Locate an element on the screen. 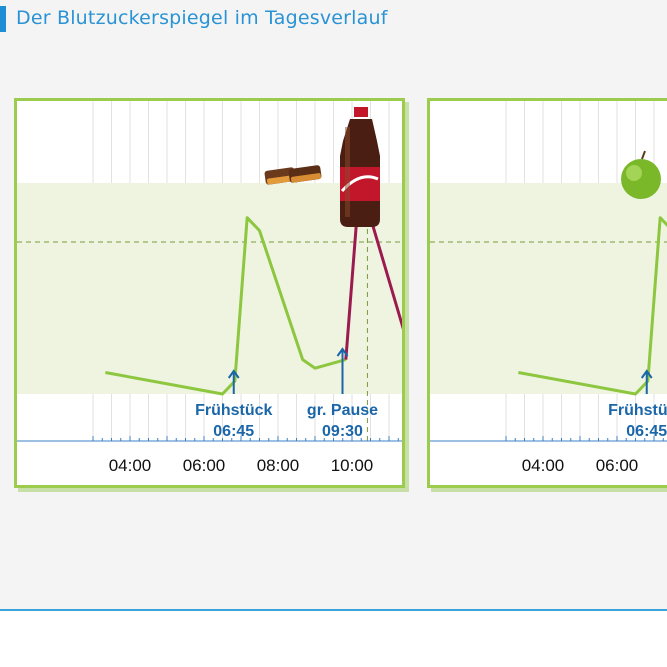 Image resolution: width=667 pixels, height=667 pixels. page-title: Der Blutzuckerspiegel im Tagesverlauf is located at coordinates (202, 18).